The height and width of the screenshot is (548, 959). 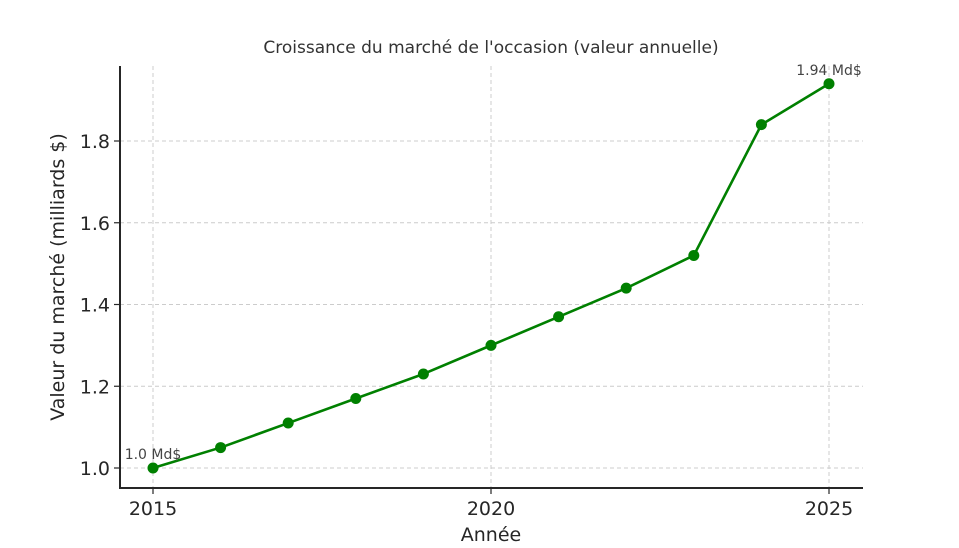 What do you see at coordinates (95, 469) in the screenshot?
I see `y-tick-label: 1.0` at bounding box center [95, 469].